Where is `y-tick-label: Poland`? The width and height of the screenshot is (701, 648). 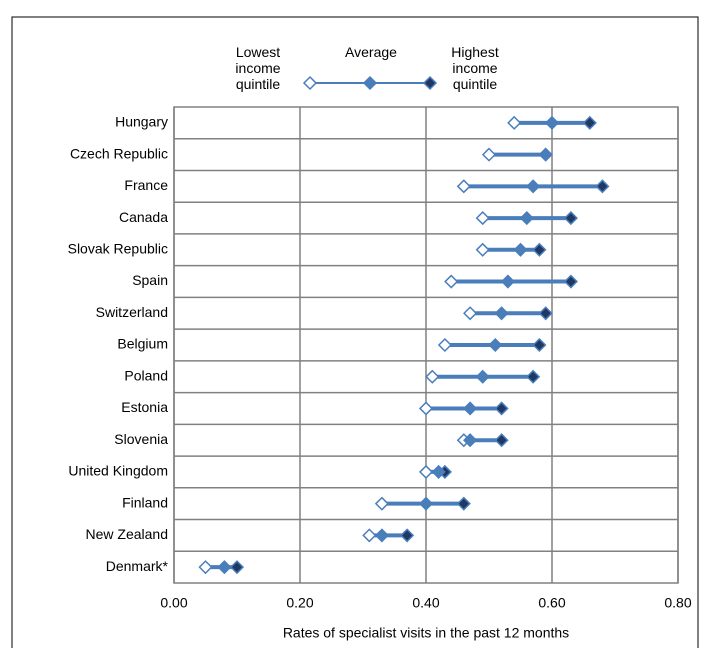 y-tick-label: Poland is located at coordinates (146, 375).